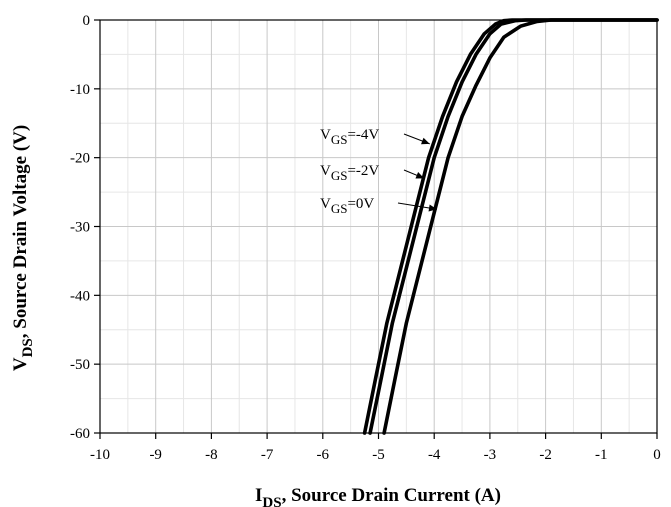 This screenshot has width=671, height=507. I want to click on y-tick-label: -30, so click(80, 228).